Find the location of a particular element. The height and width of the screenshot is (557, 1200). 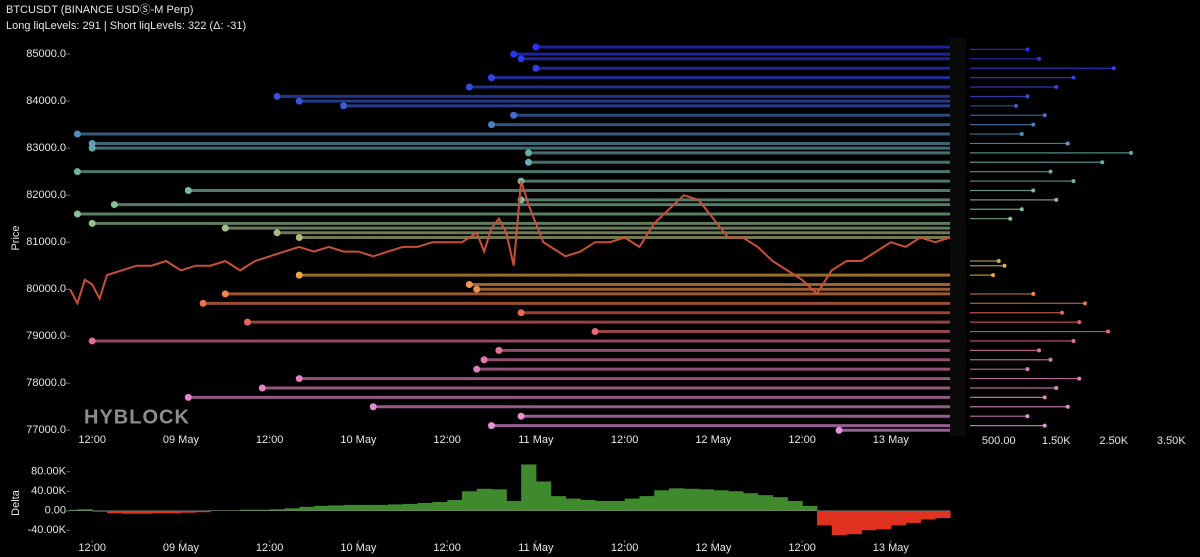

y-tick-label: -40.00K is located at coordinates (46, 530).